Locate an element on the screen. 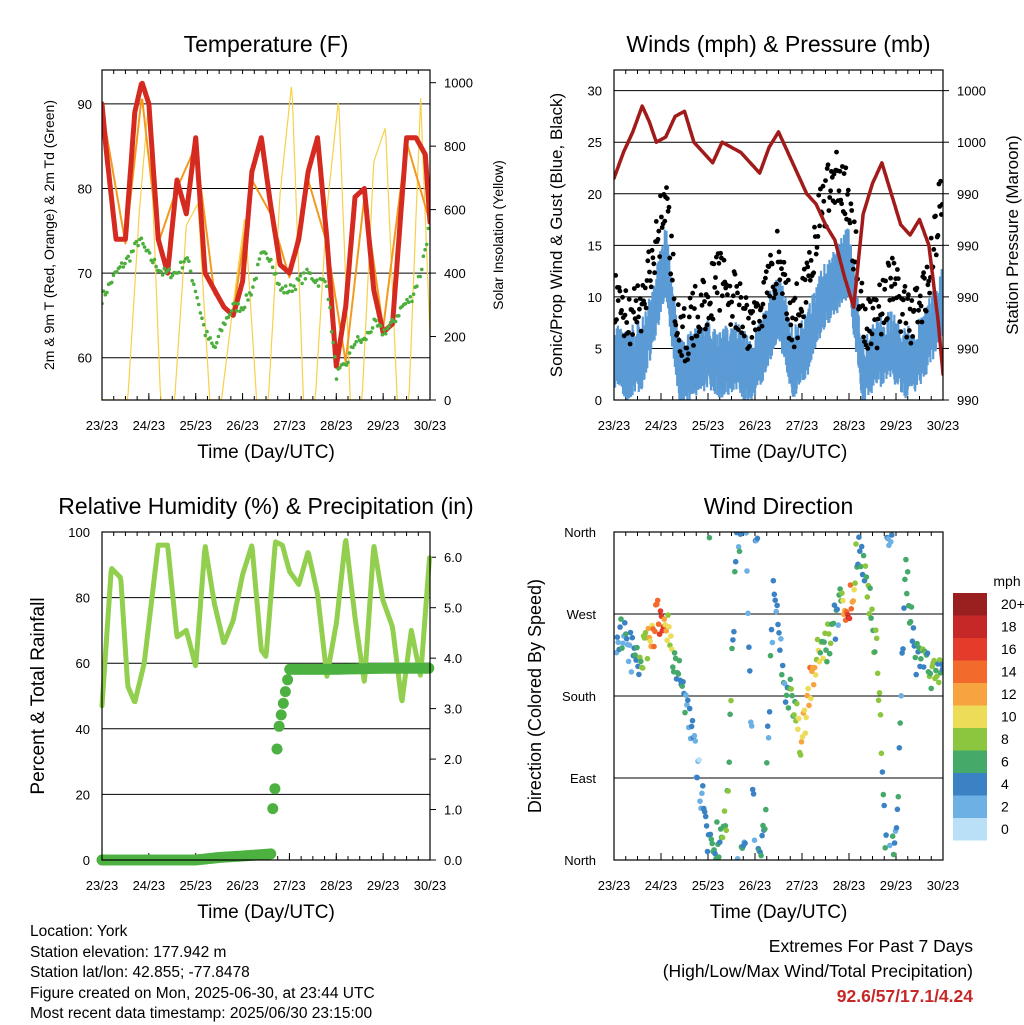  series-station-pressure is located at coordinates (778, 240).